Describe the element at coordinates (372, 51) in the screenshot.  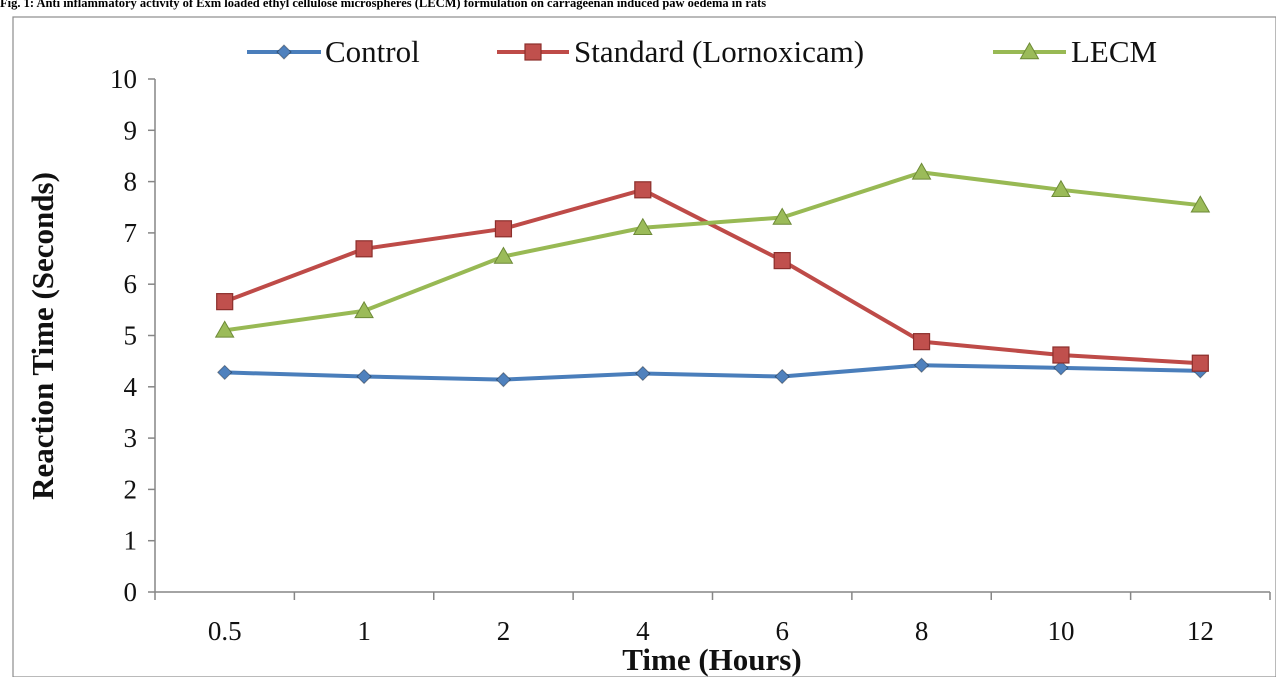
I see `legend-label: Control` at that location.